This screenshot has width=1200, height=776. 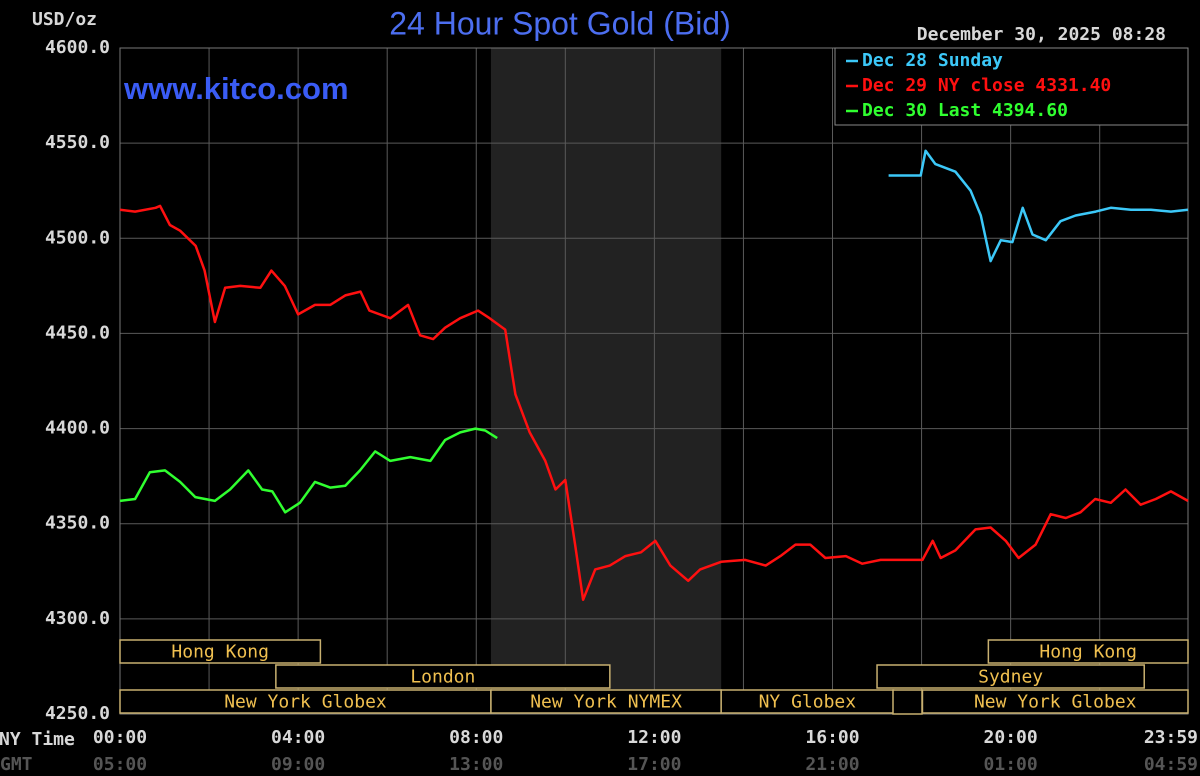 What do you see at coordinates (77, 618) in the screenshot?
I see `y-tick-label: 4300.0` at bounding box center [77, 618].